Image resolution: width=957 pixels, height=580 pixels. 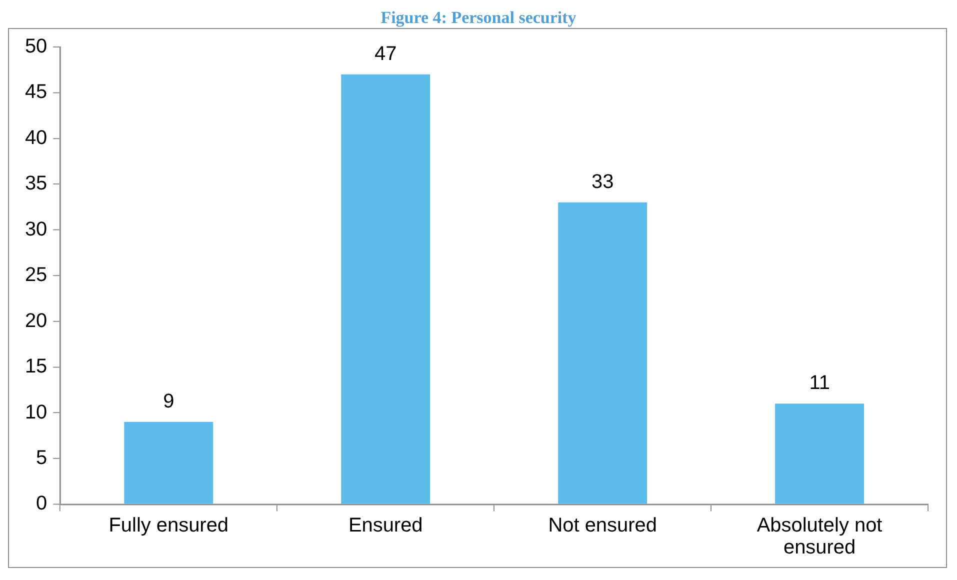 I want to click on data-label: 47, so click(x=385, y=53).